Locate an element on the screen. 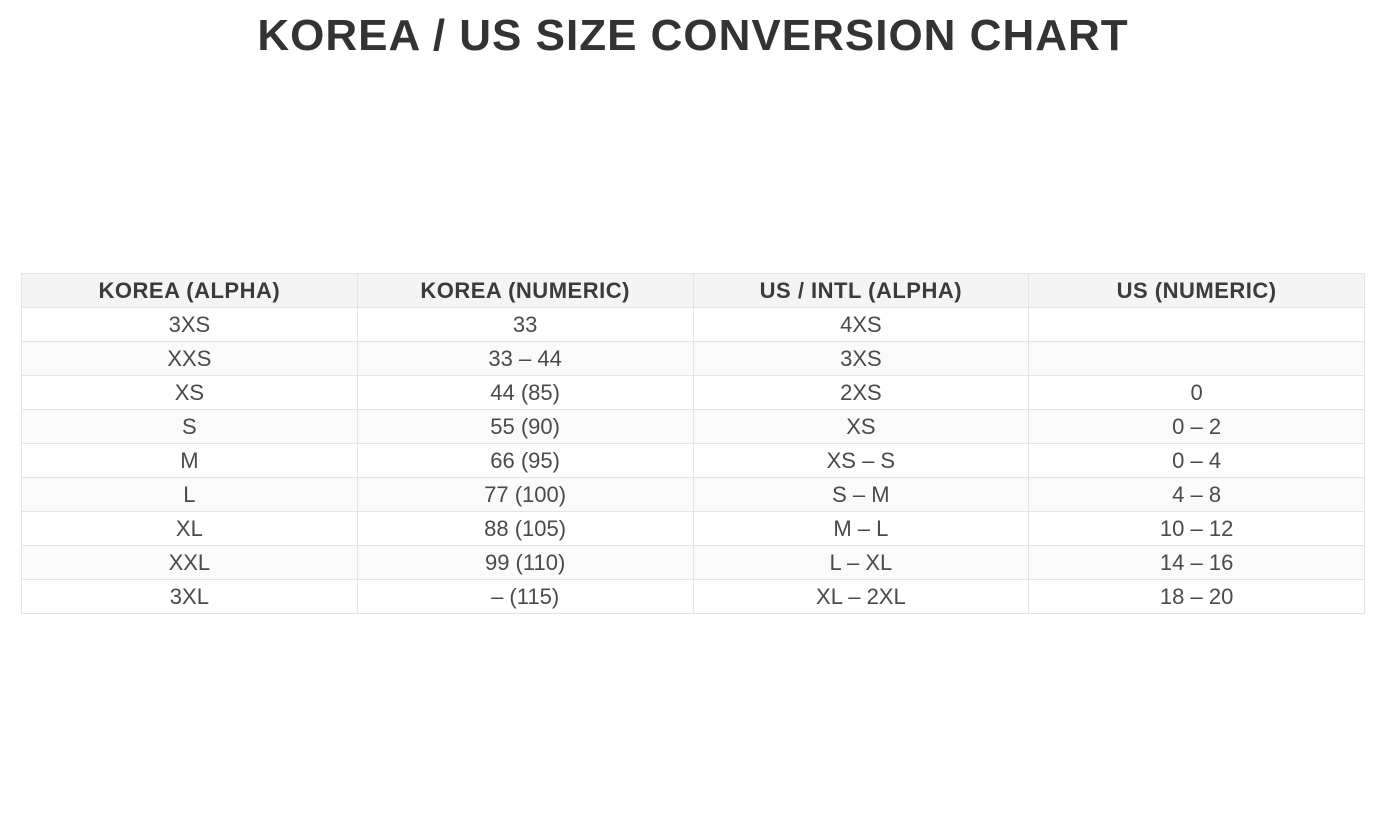 The width and height of the screenshot is (1386, 835). table-cell: 99 (110) is located at coordinates (525, 562).